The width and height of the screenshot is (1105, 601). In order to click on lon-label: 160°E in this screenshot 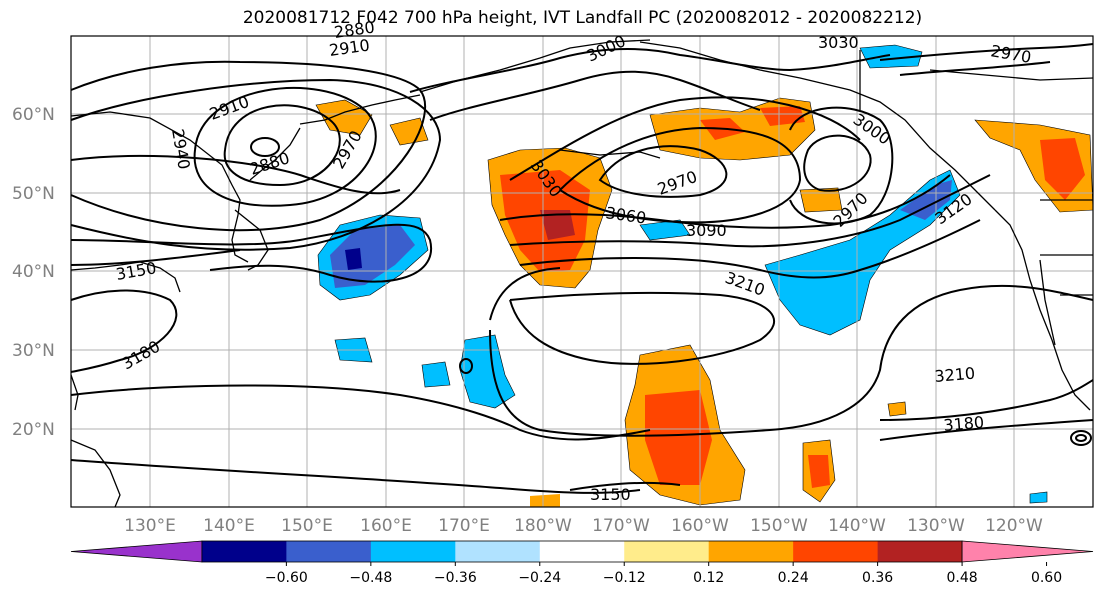, I will do `click(386, 526)`.